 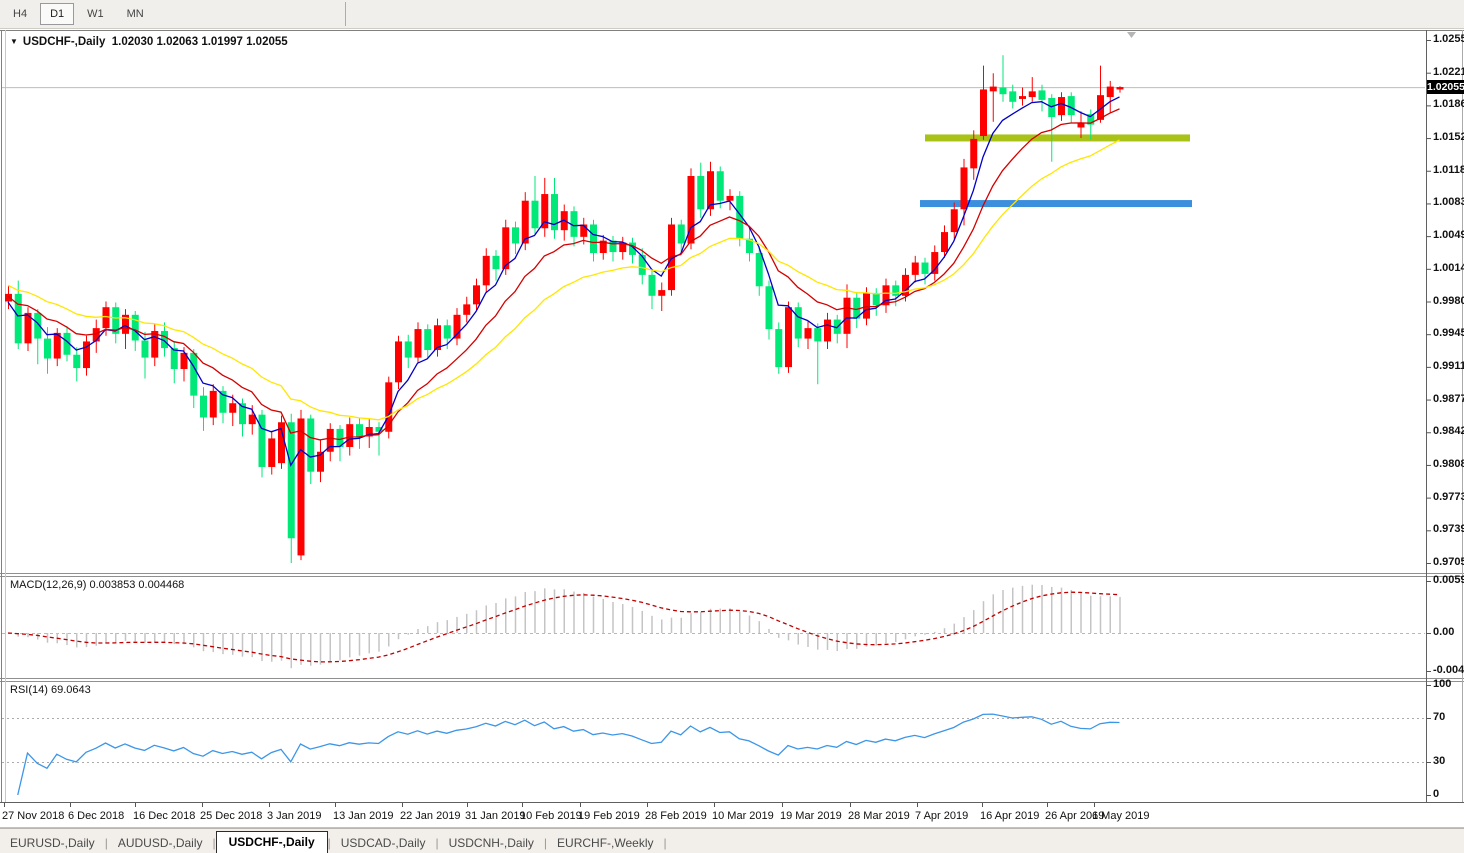 I want to click on timeframe-button-h4: H4, so click(x=20, y=14).